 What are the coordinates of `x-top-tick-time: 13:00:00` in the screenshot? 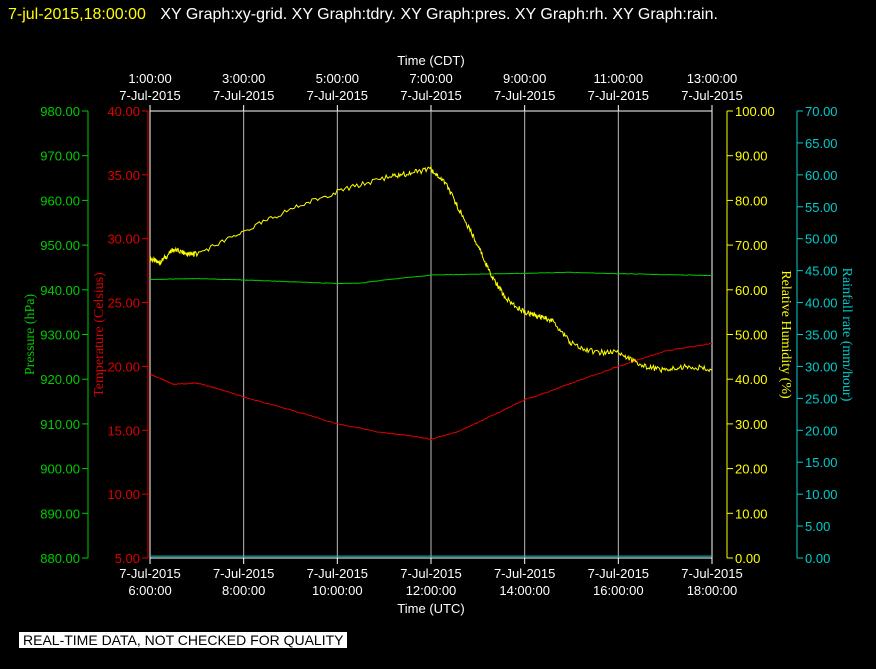 It's located at (712, 78).